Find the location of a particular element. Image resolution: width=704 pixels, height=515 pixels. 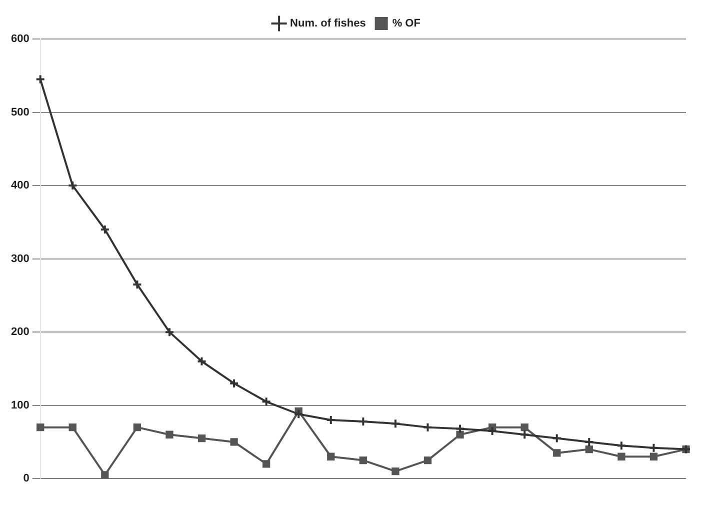

y-tick-label: 600 is located at coordinates (20, 39).